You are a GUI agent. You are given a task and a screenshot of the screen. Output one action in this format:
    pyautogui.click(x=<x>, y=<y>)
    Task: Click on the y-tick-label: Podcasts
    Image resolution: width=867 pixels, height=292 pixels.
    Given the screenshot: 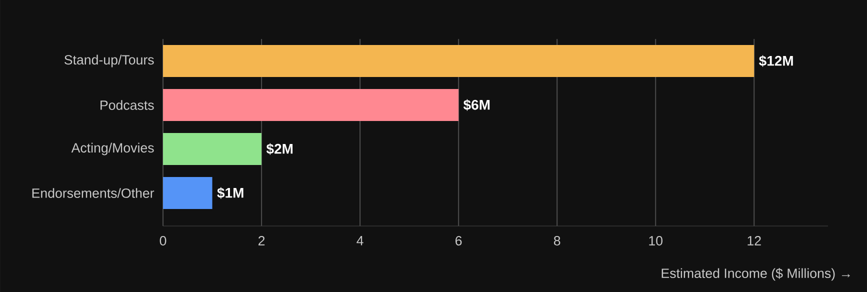 What is the action you would take?
    pyautogui.click(x=127, y=105)
    